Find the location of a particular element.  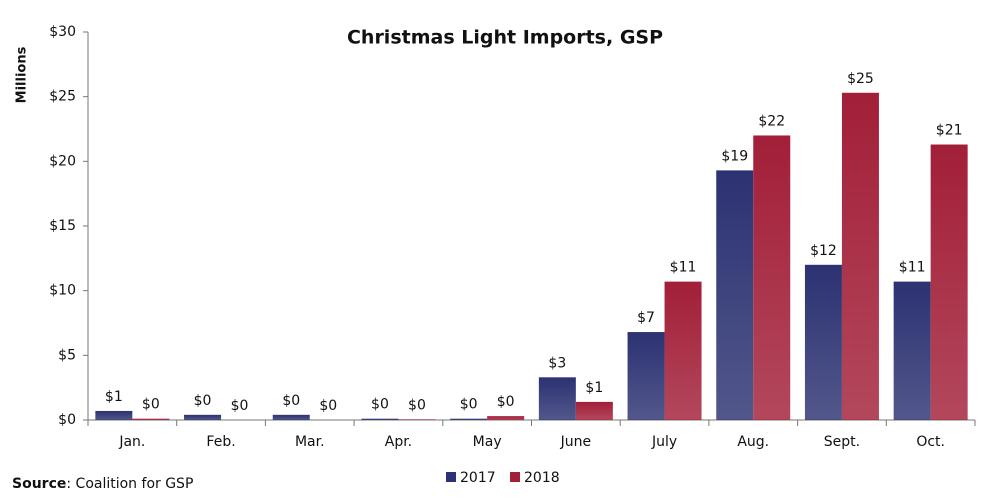

legend-label: 2018 is located at coordinates (542, 478).